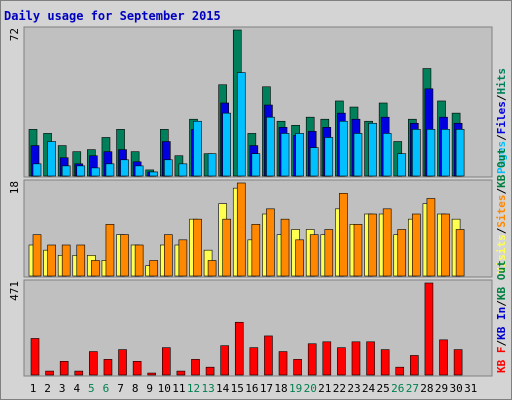  What do you see at coordinates (426, 388) in the screenshot?
I see `day-label-28: 28` at bounding box center [426, 388].